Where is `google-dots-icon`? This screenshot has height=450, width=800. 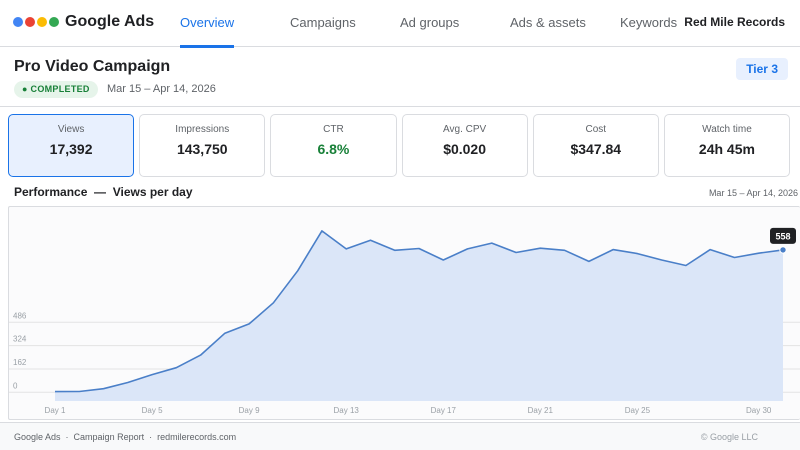 google-dots-icon is located at coordinates (36, 22).